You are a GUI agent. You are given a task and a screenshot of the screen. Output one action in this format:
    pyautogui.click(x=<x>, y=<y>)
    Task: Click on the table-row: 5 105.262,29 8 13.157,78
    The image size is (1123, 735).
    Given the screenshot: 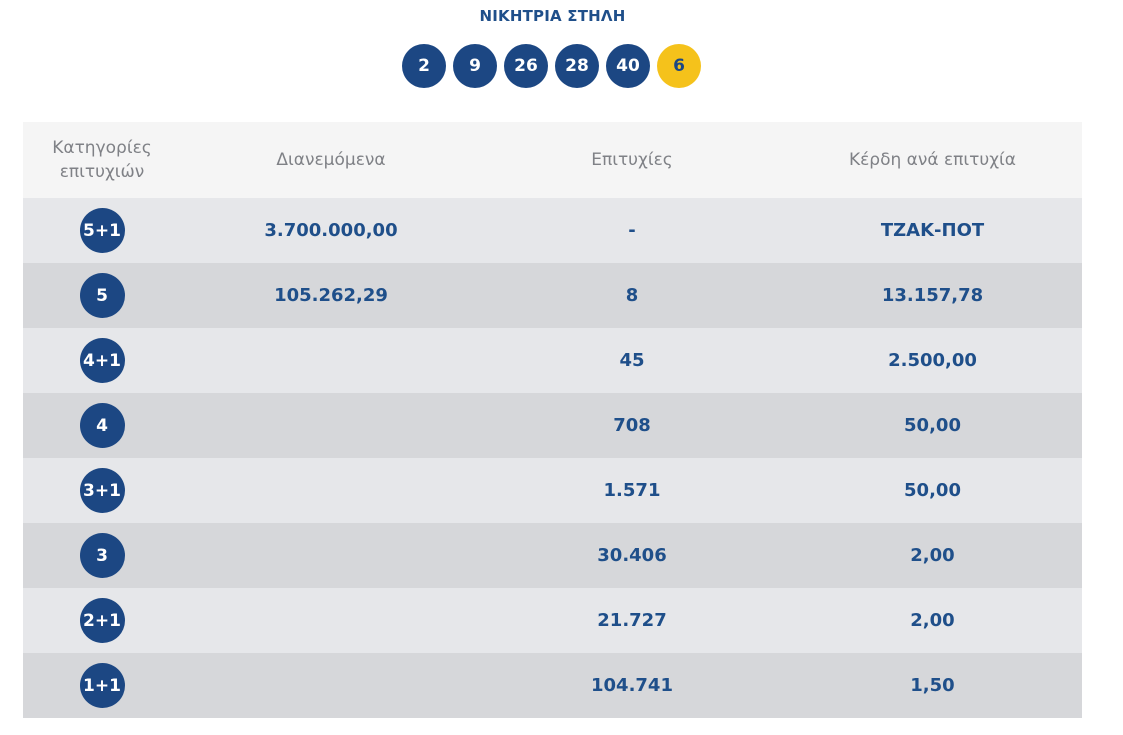 What is the action you would take?
    pyautogui.click(x=552, y=295)
    